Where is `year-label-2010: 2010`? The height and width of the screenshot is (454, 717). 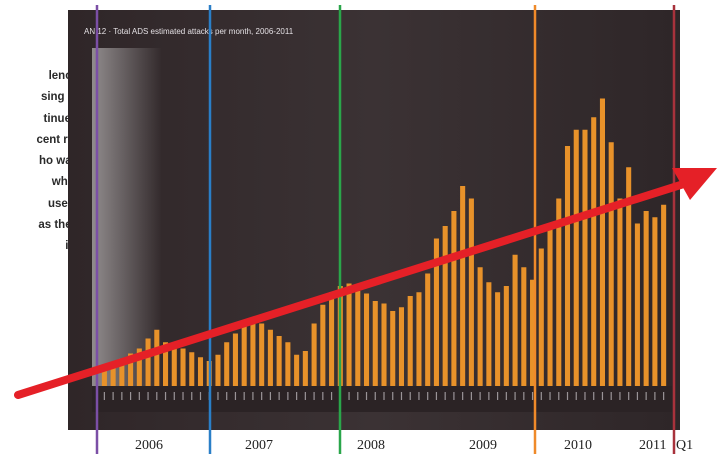 year-label-2010: 2010 is located at coordinates (578, 445).